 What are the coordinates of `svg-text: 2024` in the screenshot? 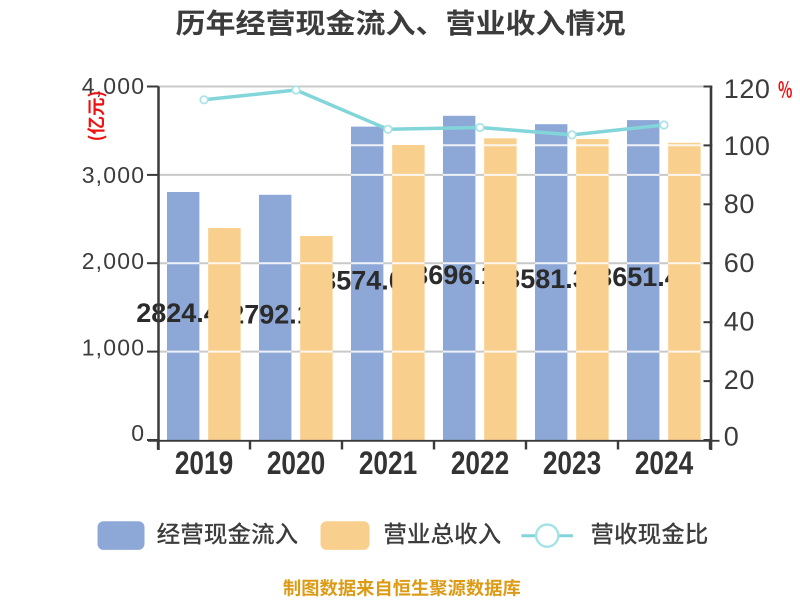 It's located at (664, 464).